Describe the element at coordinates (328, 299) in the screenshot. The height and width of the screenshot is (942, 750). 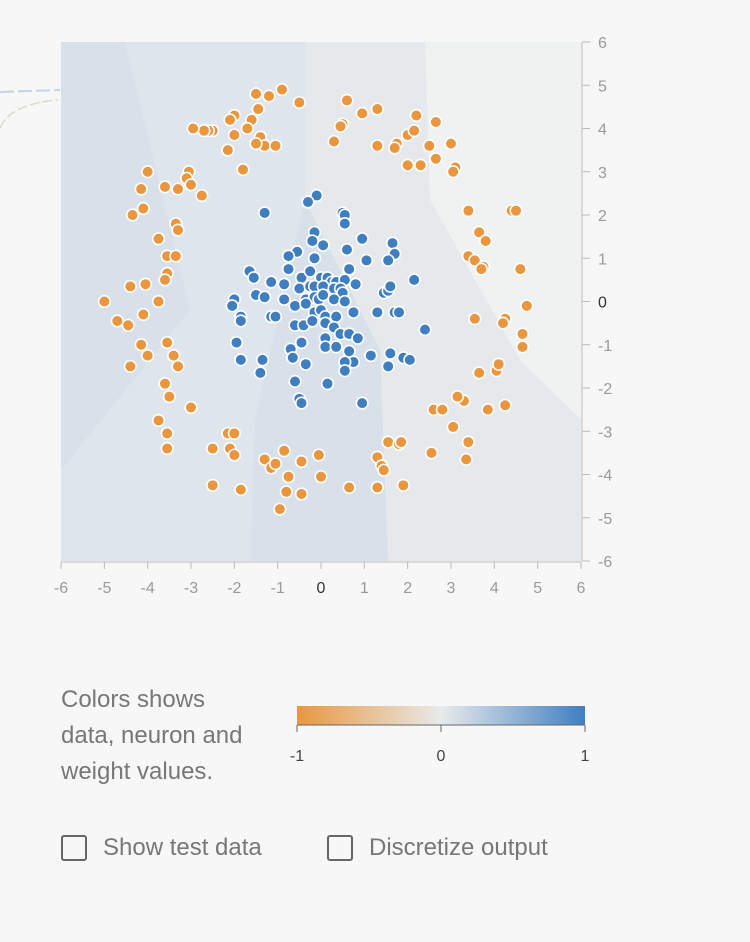
I see `blue-points` at that location.